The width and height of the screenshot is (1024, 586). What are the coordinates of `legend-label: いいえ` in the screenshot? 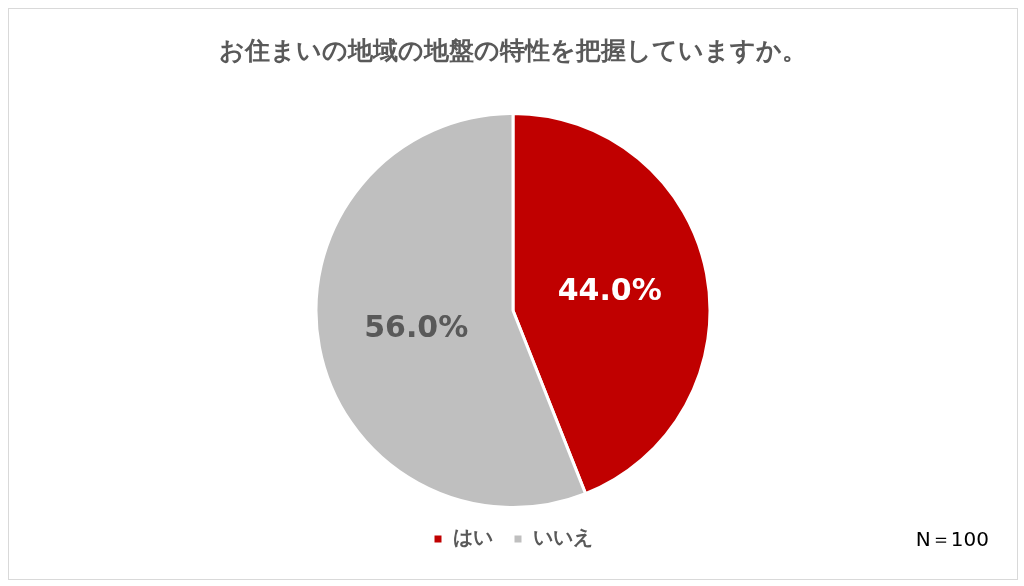 It's located at (563, 537).